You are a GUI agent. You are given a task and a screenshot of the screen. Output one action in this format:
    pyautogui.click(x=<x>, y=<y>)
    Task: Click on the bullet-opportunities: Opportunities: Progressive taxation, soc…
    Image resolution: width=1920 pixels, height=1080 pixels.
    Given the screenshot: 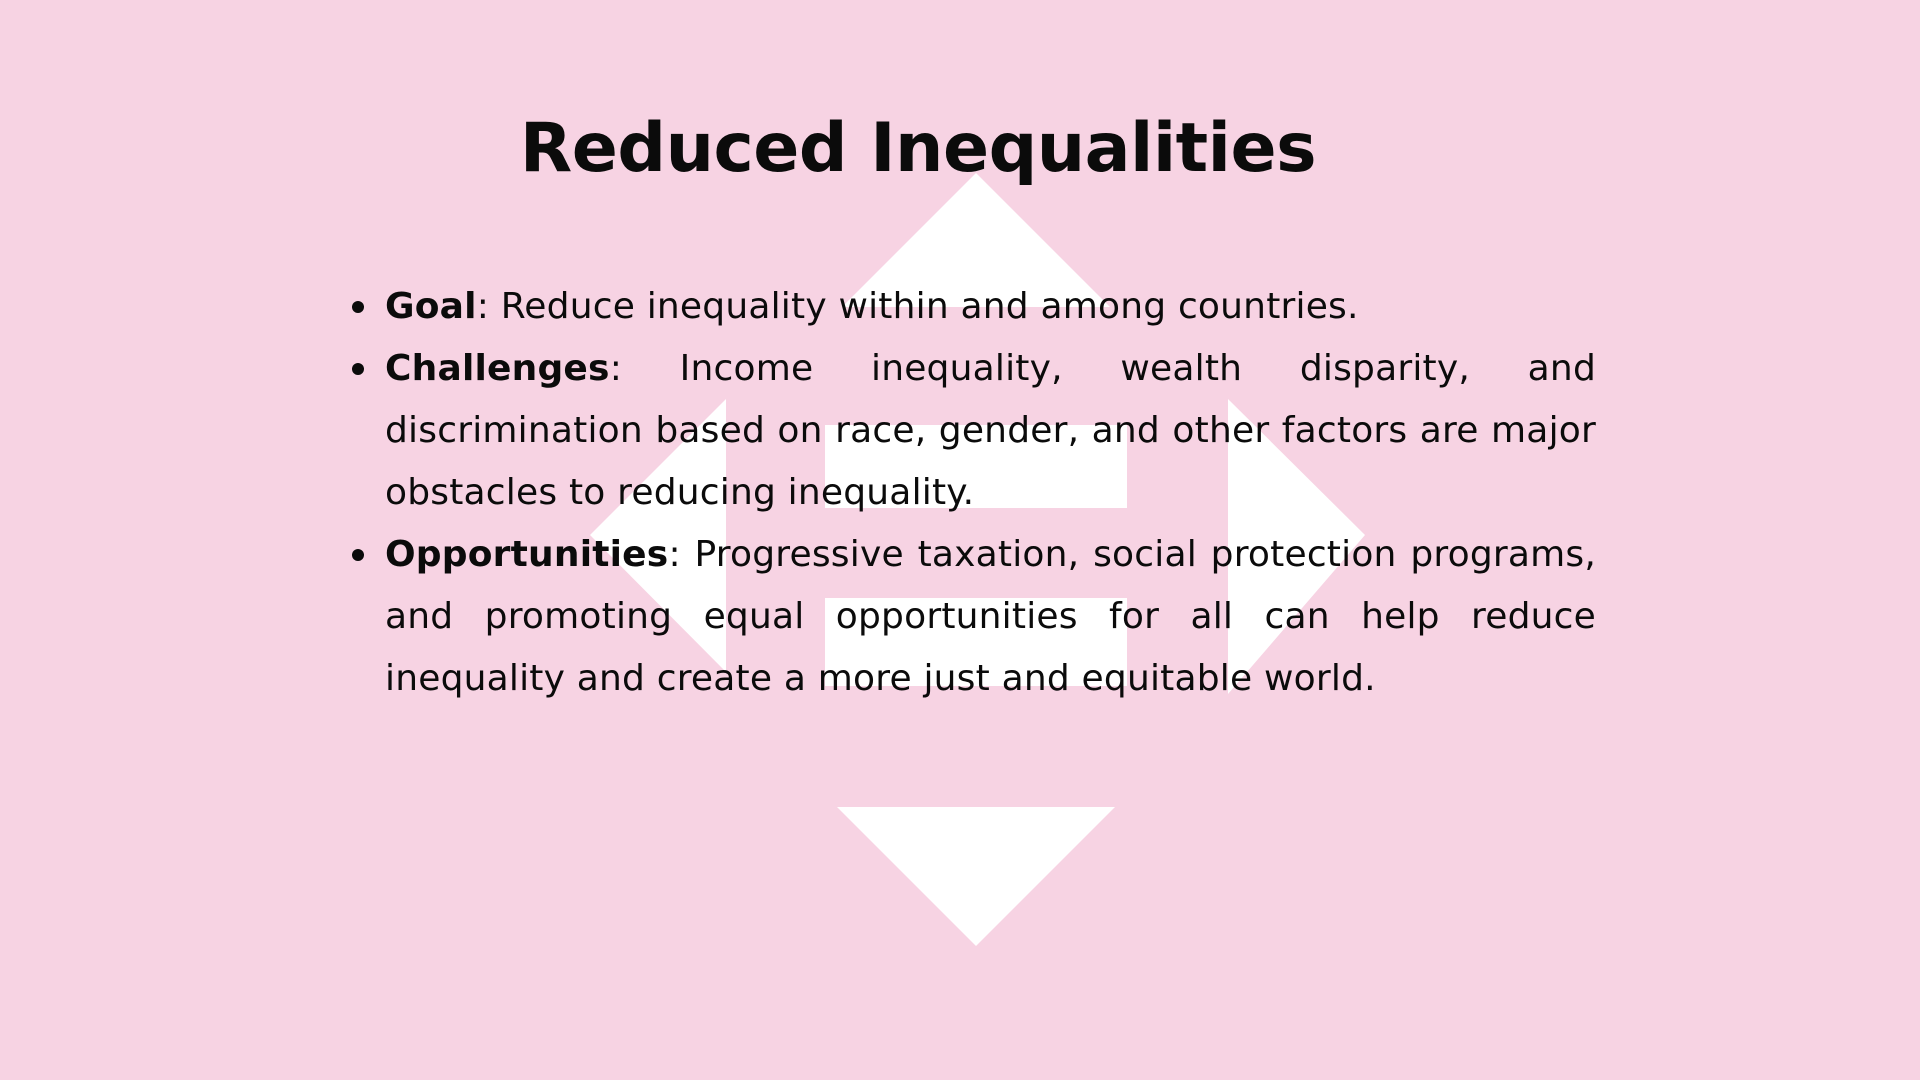 What is the action you would take?
    pyautogui.click(x=971, y=617)
    